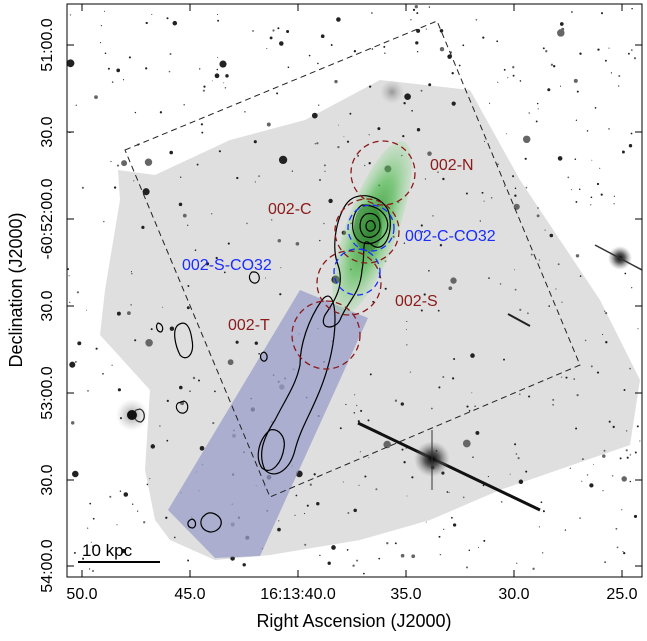 The width and height of the screenshot is (647, 641). I want to click on co32-circle-c, so click(371, 228).